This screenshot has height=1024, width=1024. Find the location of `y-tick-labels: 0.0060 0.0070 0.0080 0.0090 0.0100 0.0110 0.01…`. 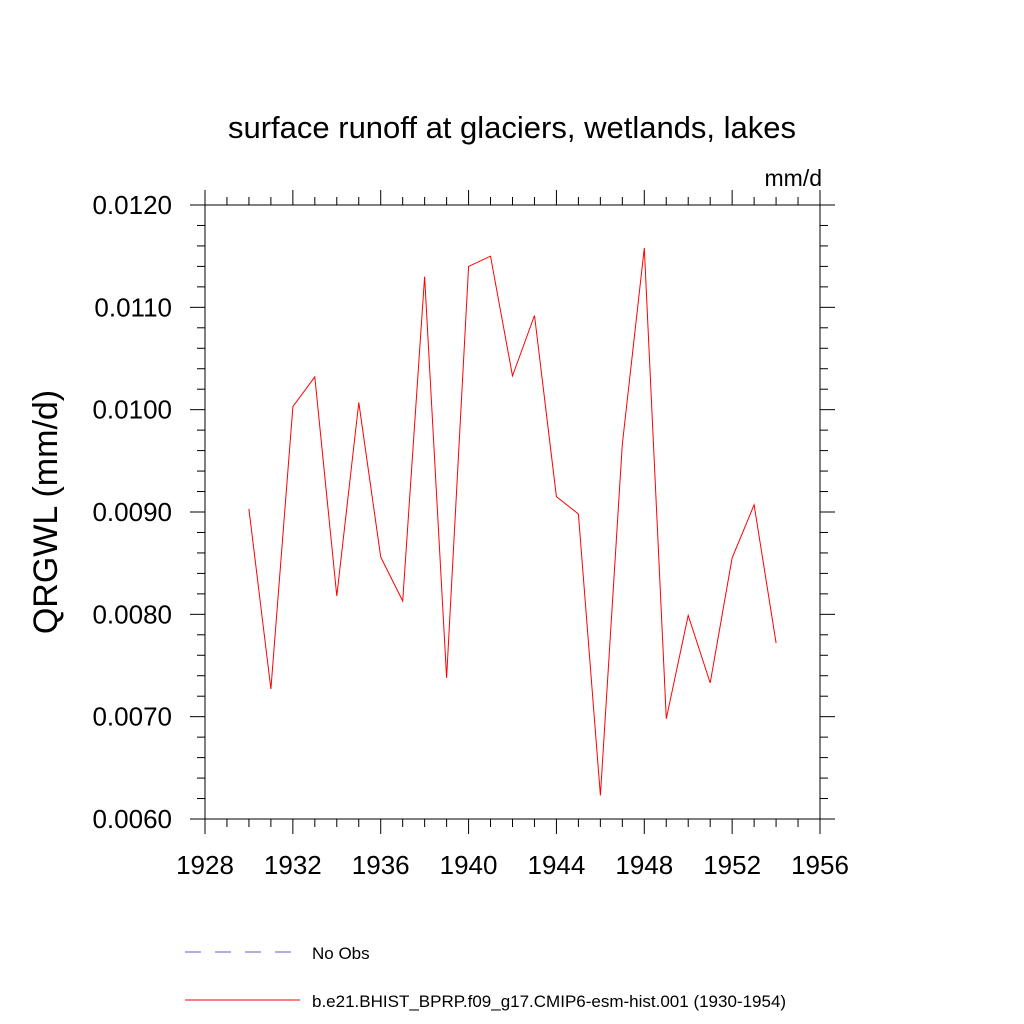

y-tick-labels: 0.0060 0.0070 0.0080 0.0090 0.0100 0.0110 0.01… is located at coordinates (132, 512).